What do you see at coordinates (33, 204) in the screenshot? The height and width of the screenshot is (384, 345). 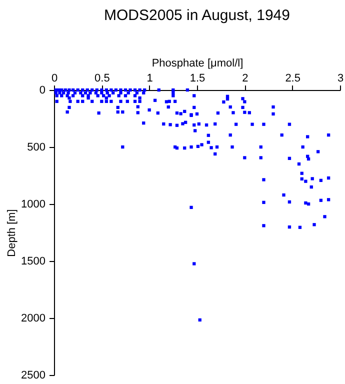 I see `y-tick-label: 1000` at bounding box center [33, 204].